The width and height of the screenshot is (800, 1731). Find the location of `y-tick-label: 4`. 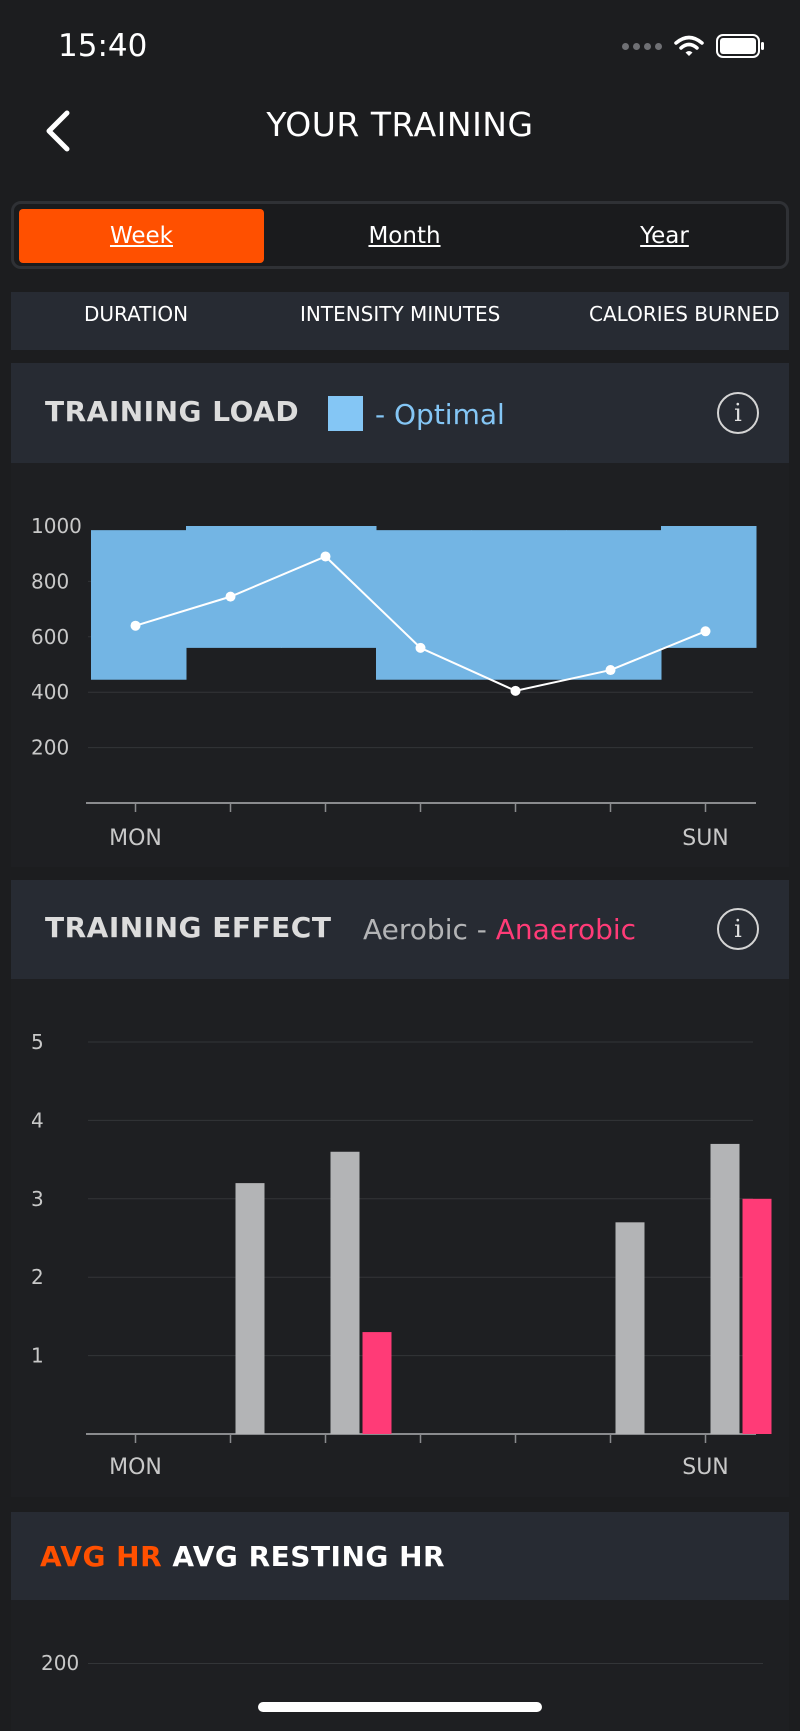

y-tick-label: 4 is located at coordinates (37, 1120).